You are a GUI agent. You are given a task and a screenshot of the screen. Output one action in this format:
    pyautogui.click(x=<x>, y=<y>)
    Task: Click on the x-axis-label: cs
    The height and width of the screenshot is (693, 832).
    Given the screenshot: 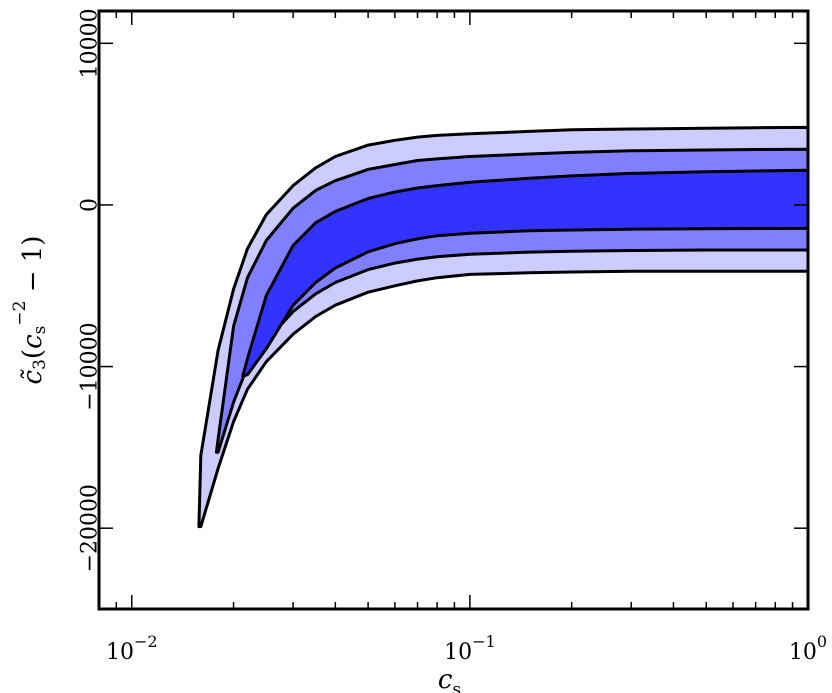 What is the action you would take?
    pyautogui.click(x=449, y=679)
    